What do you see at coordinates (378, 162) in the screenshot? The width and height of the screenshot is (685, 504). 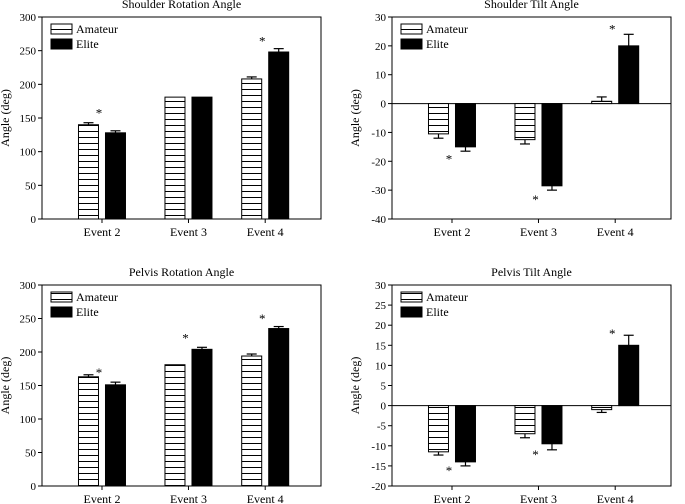 I see `y-tick-label: -20` at bounding box center [378, 162].